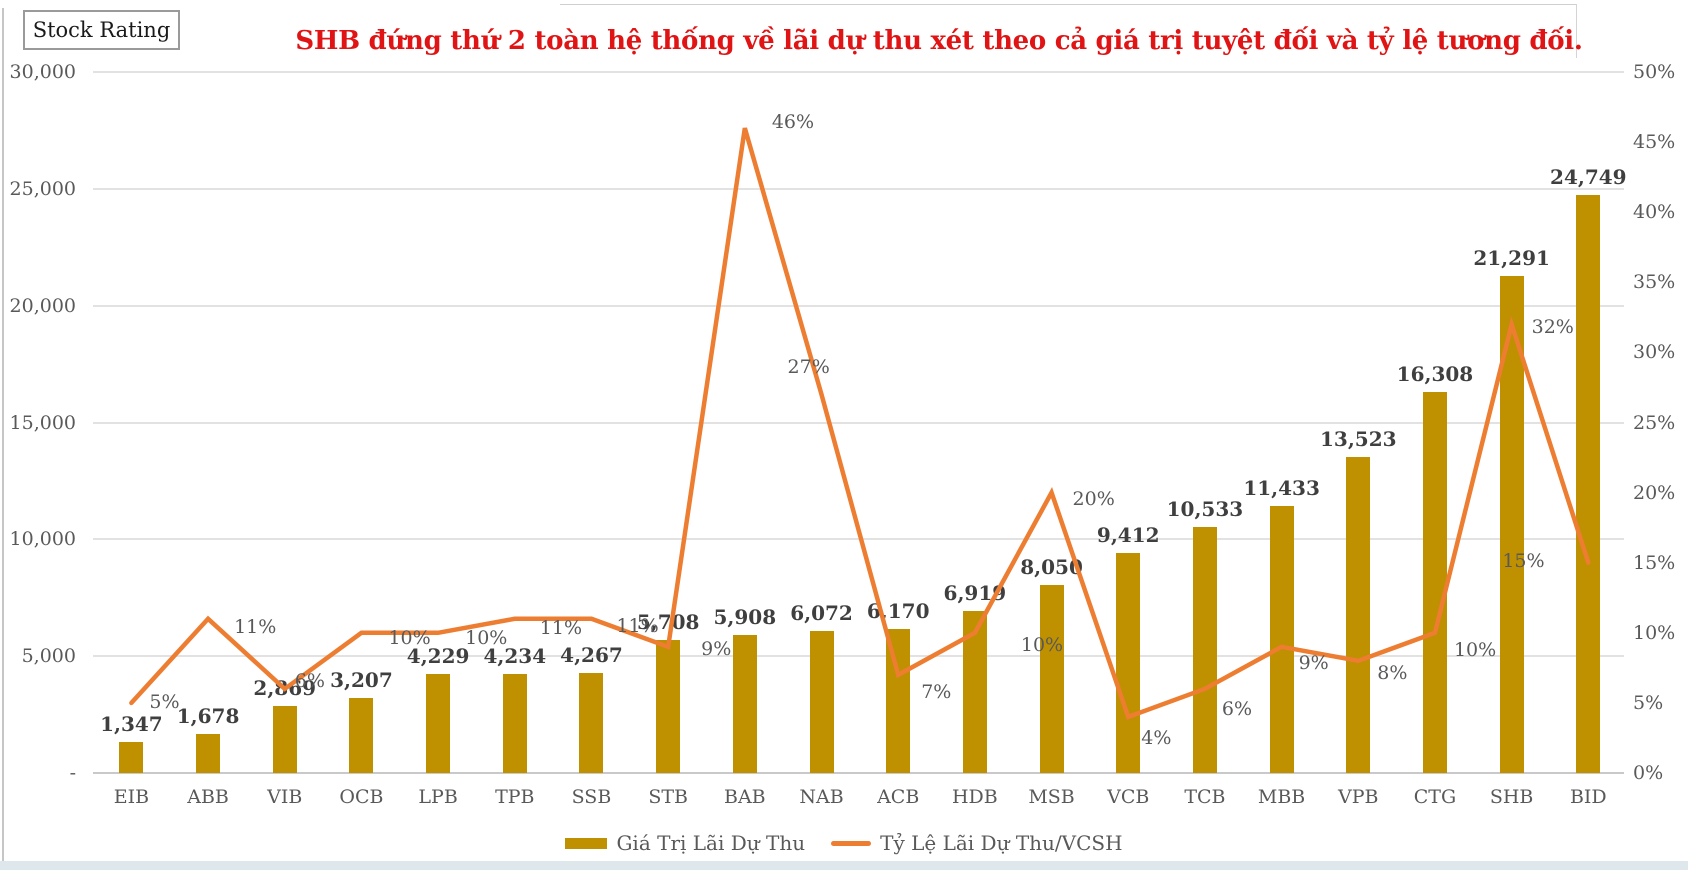  I want to click on bar-CTG, so click(1434, 582).